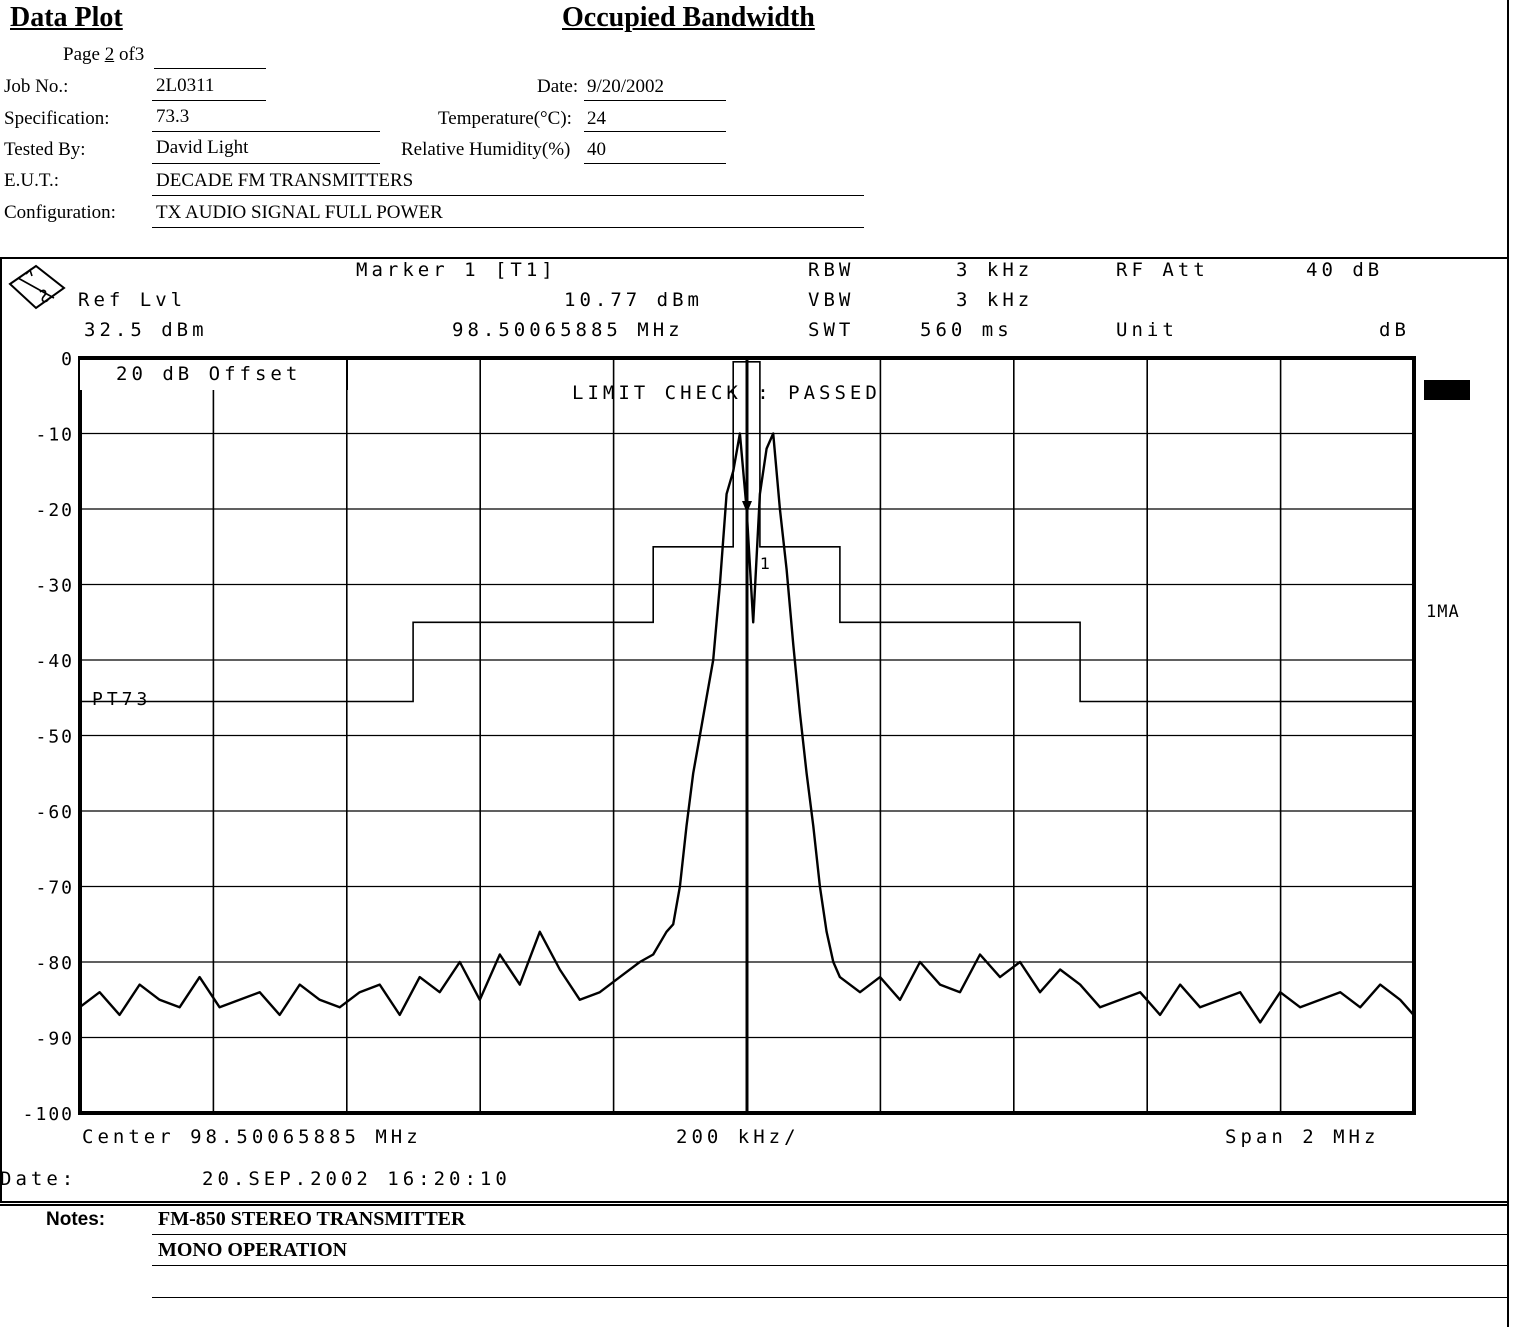 This screenshot has height=1327, width=1514. I want to click on notes-line-2: MONO OPERATION, so click(253, 1250).